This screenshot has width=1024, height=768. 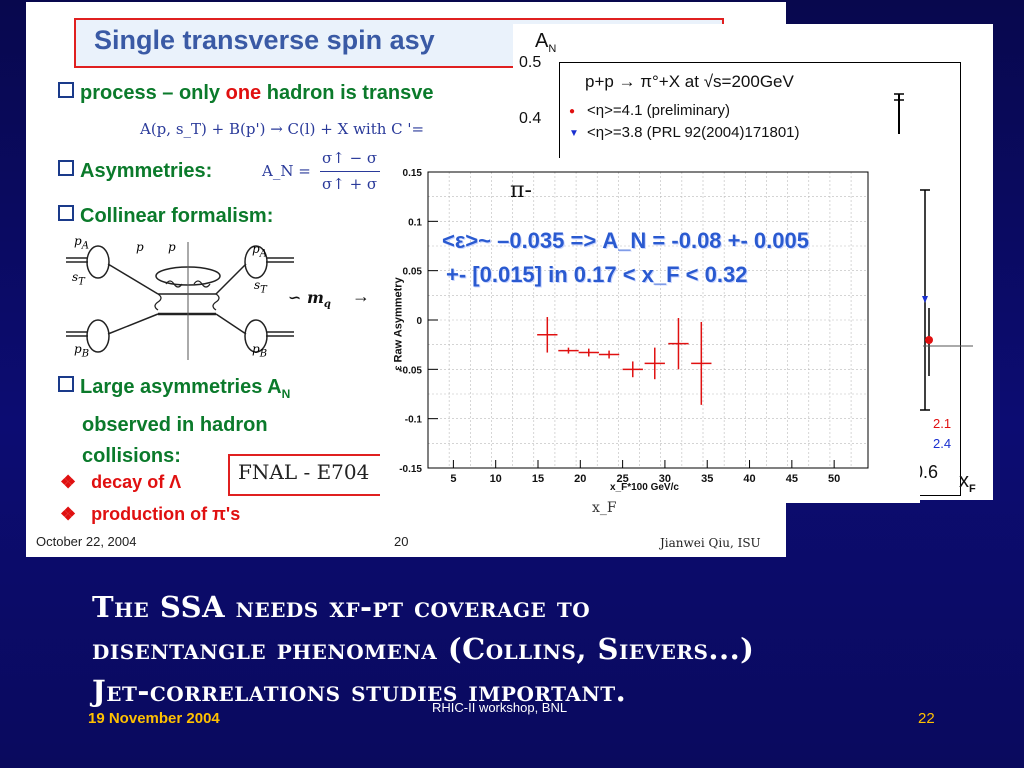 I want to click on footer-center: RHIC-II workshop, BNL, so click(x=500, y=707).